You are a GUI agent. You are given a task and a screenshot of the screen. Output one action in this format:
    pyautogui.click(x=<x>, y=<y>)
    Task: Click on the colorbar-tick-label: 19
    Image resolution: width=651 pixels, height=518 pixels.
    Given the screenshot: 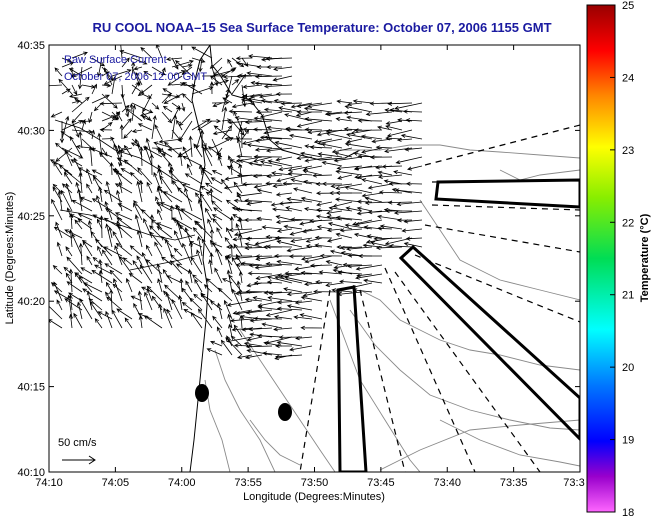 What is the action you would take?
    pyautogui.click(x=628, y=441)
    